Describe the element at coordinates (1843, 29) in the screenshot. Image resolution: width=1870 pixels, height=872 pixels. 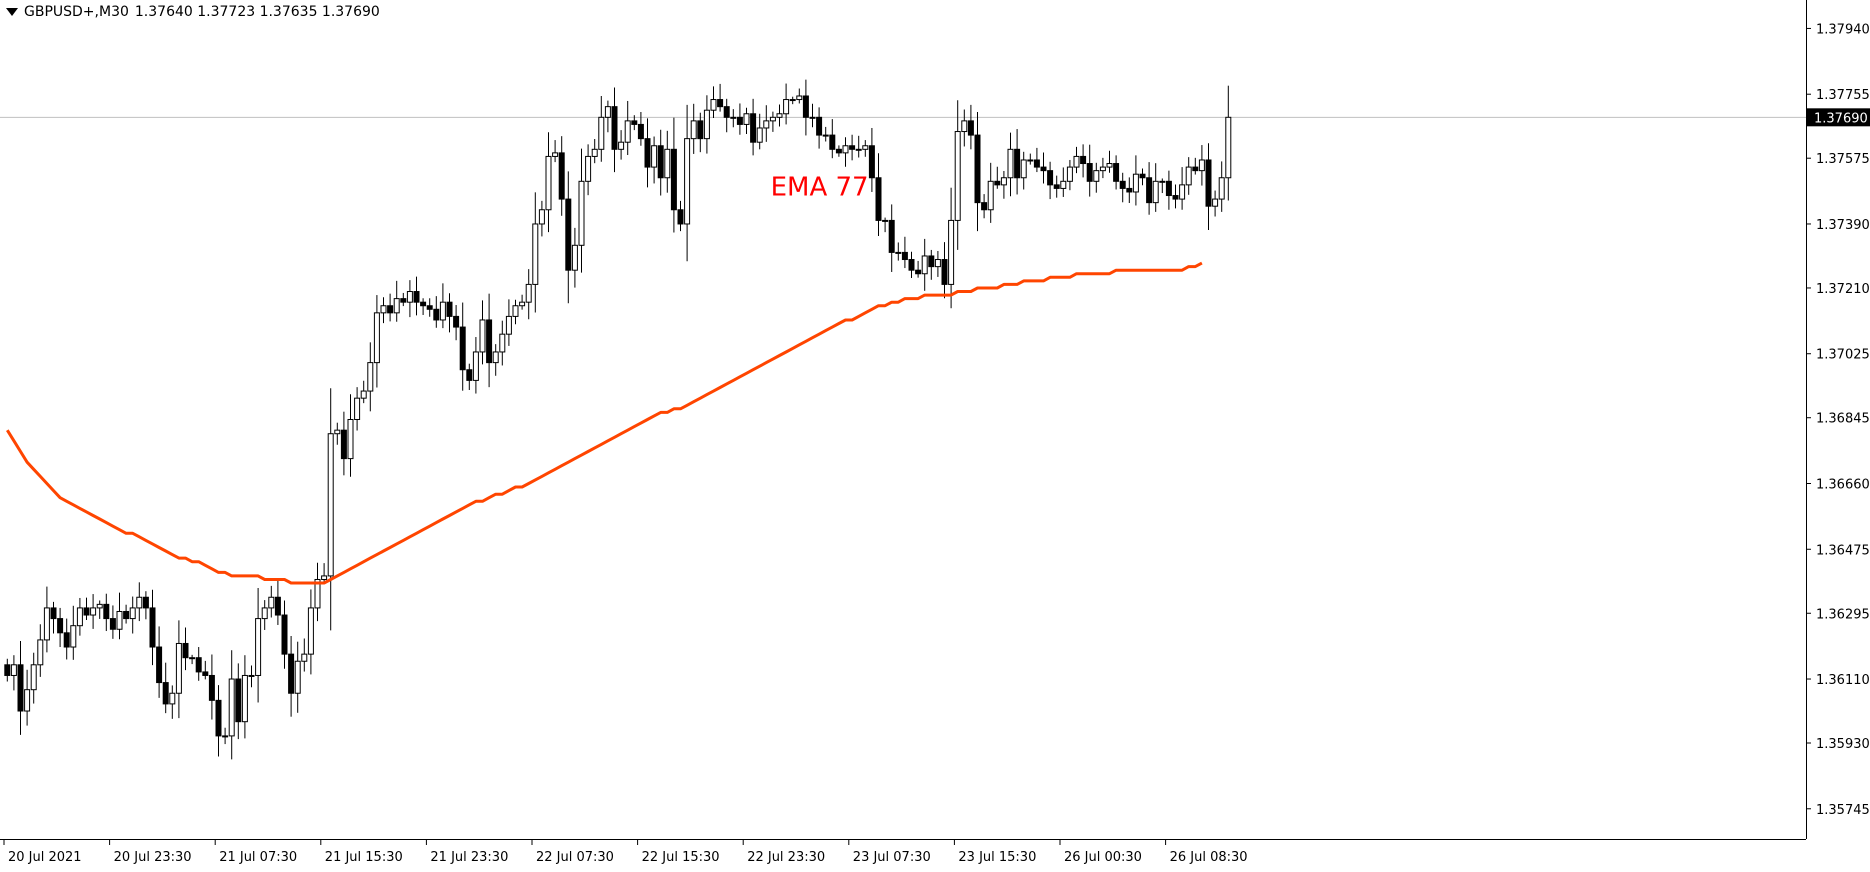
I see `price-tick-label: 1.37940` at that location.